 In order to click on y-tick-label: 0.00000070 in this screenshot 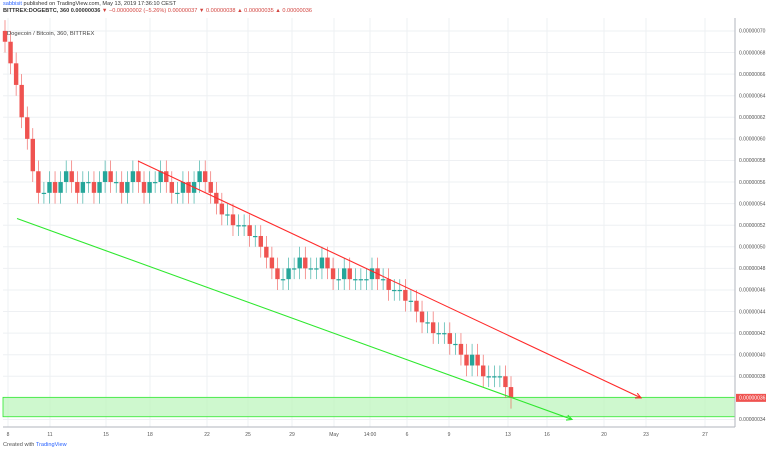, I will do `click(752, 32)`.